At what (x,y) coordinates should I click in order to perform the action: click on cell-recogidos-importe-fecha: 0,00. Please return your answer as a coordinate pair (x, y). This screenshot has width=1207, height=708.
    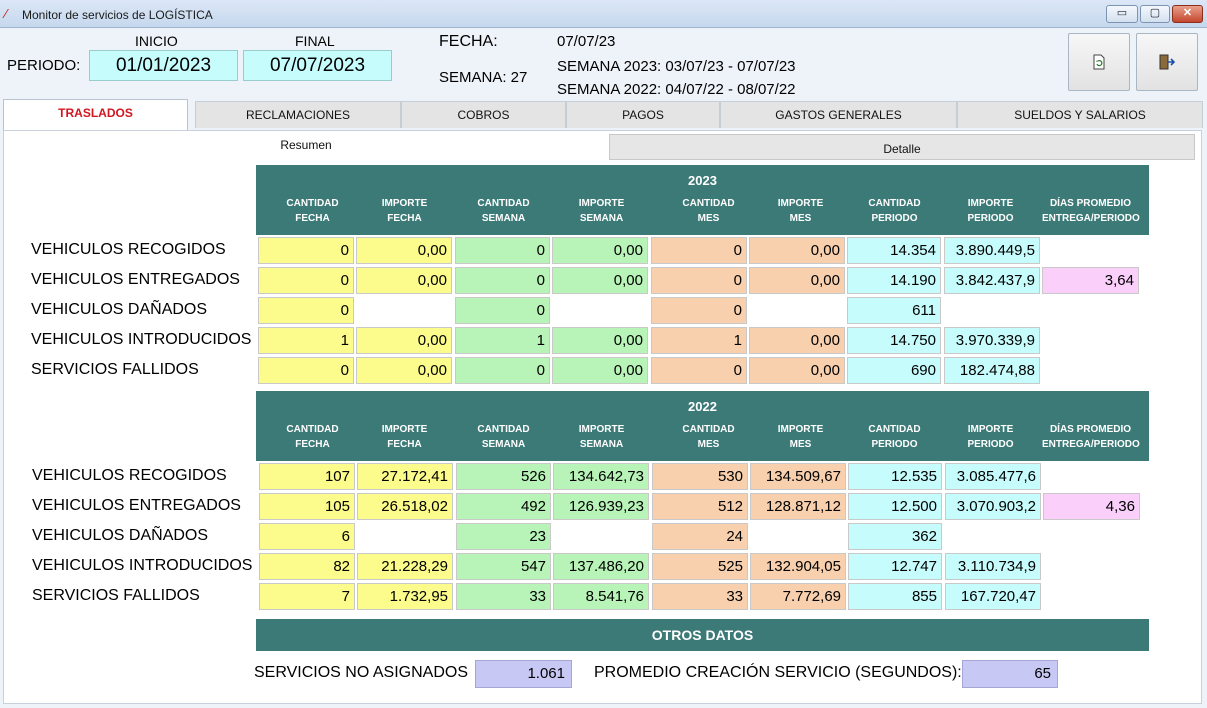
    Looking at the image, I should click on (404, 250).